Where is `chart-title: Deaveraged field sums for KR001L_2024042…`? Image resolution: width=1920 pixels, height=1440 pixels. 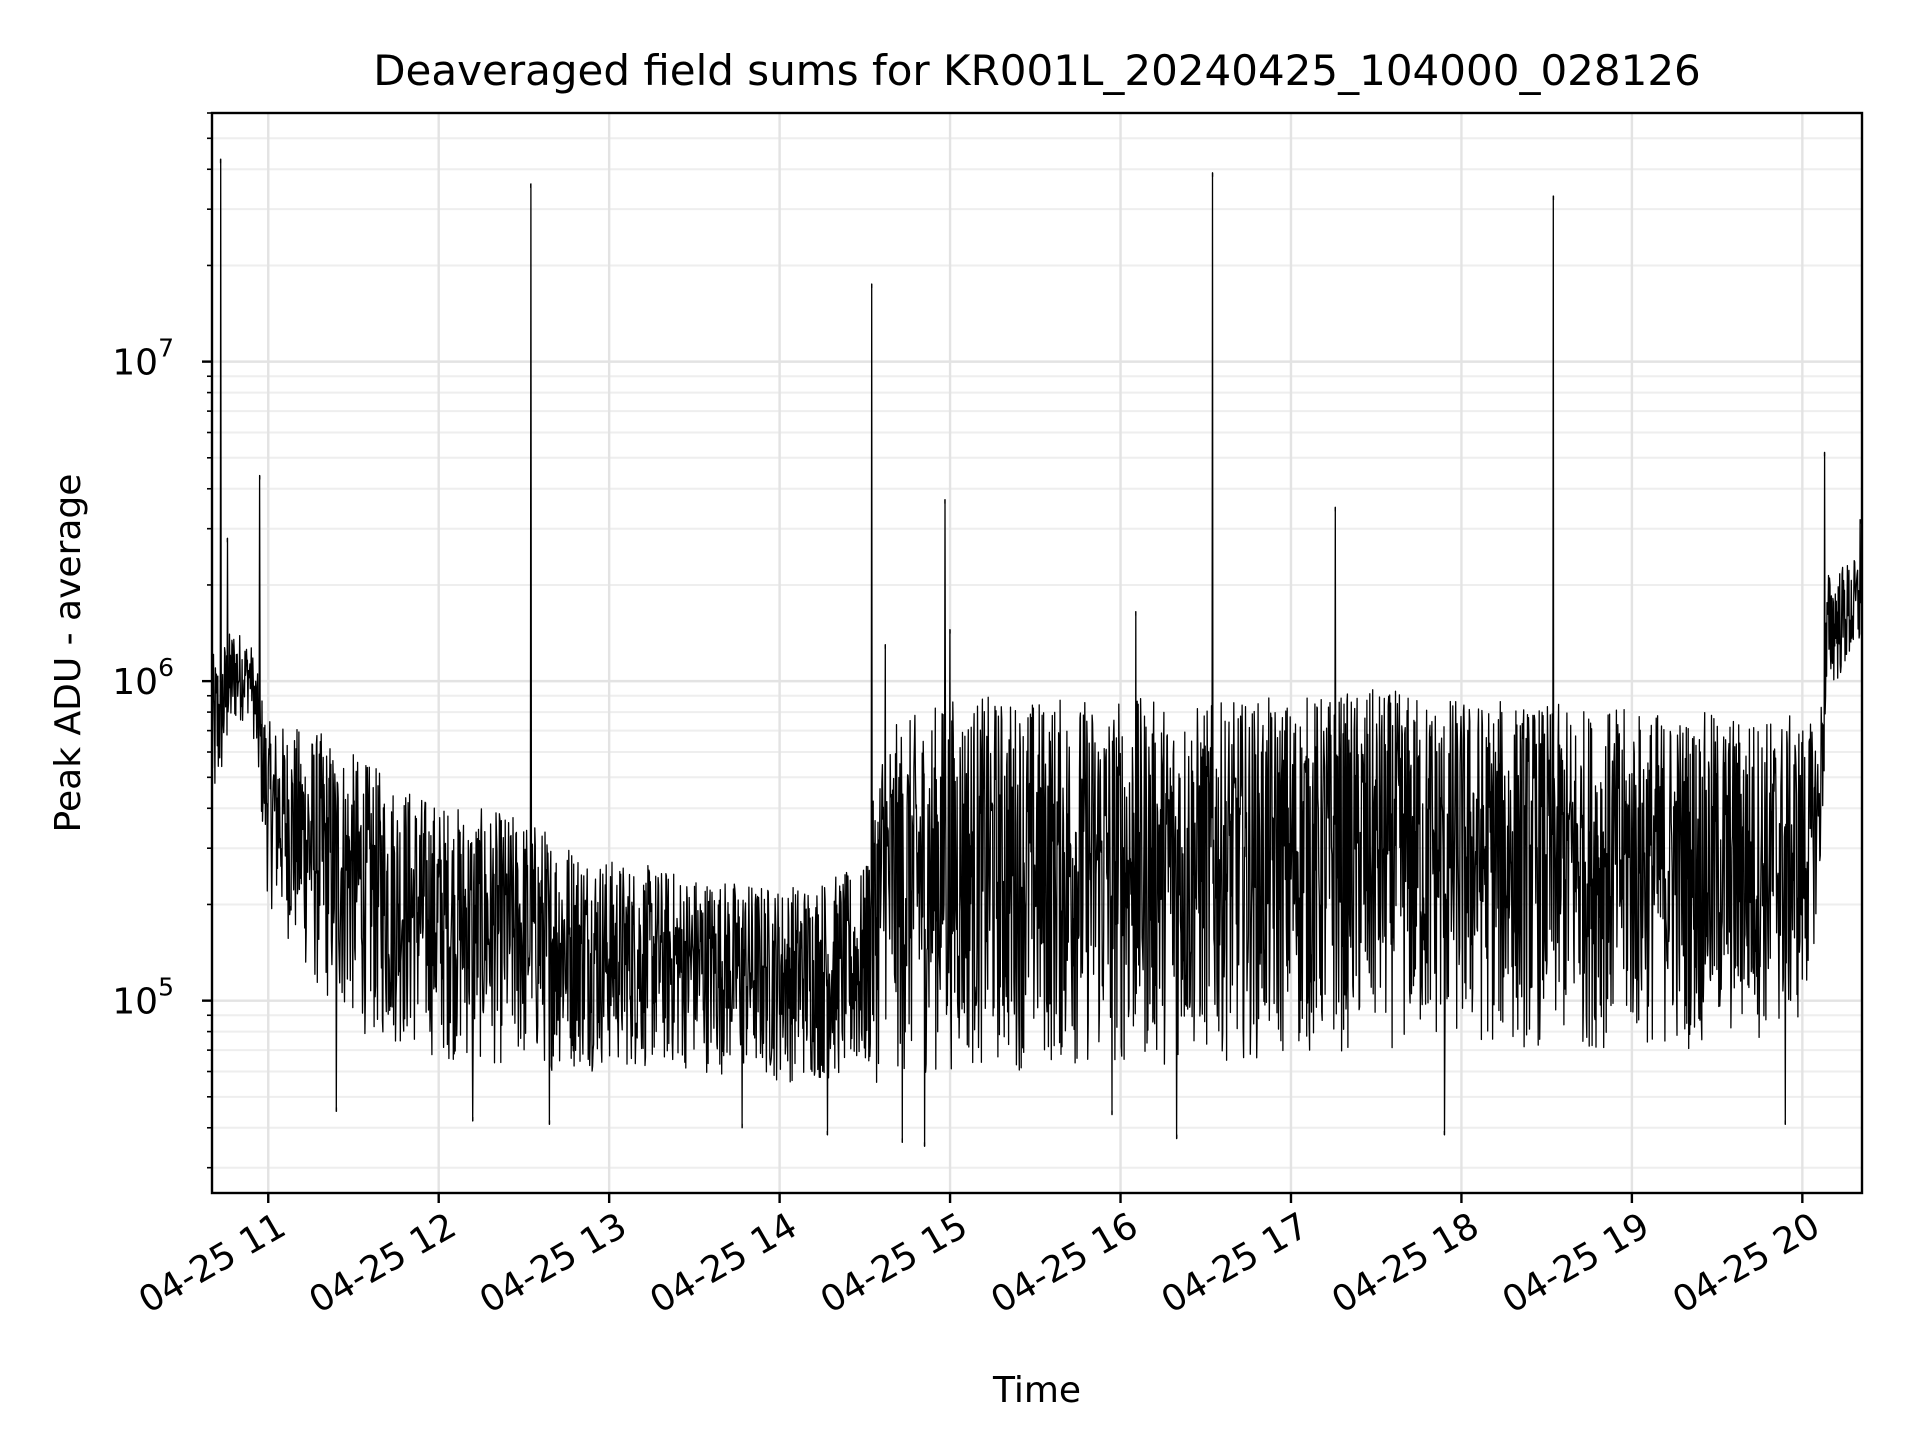 chart-title: Deaveraged field sums for KR001L_2024042… is located at coordinates (1037, 70).